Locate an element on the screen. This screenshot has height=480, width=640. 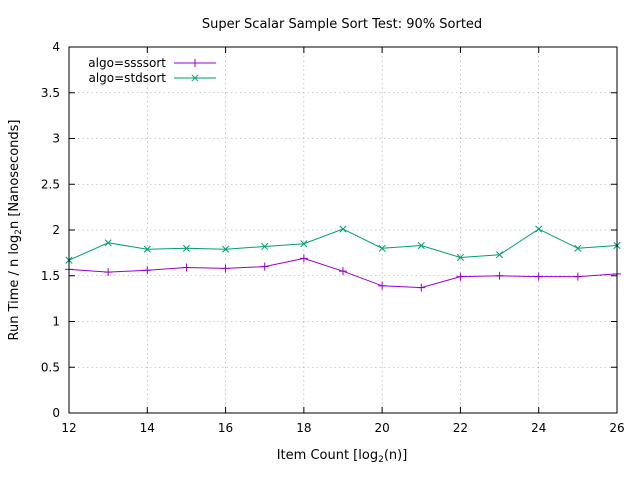
series-ssssort is located at coordinates (343, 273).